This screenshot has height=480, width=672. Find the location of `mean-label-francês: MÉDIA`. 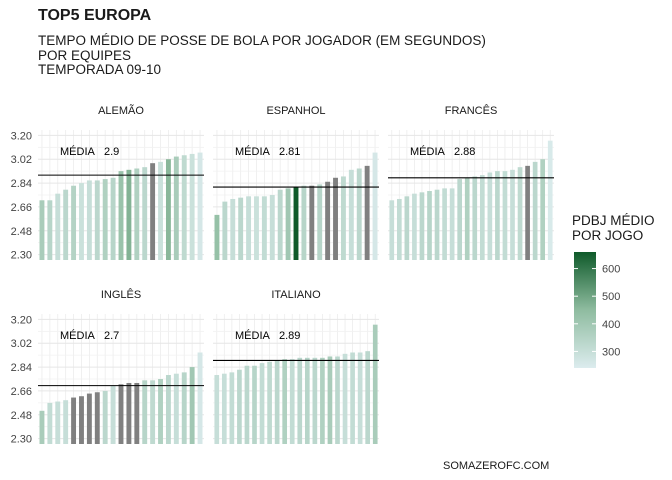

mean-label-francês: MÉDIA is located at coordinates (428, 151).